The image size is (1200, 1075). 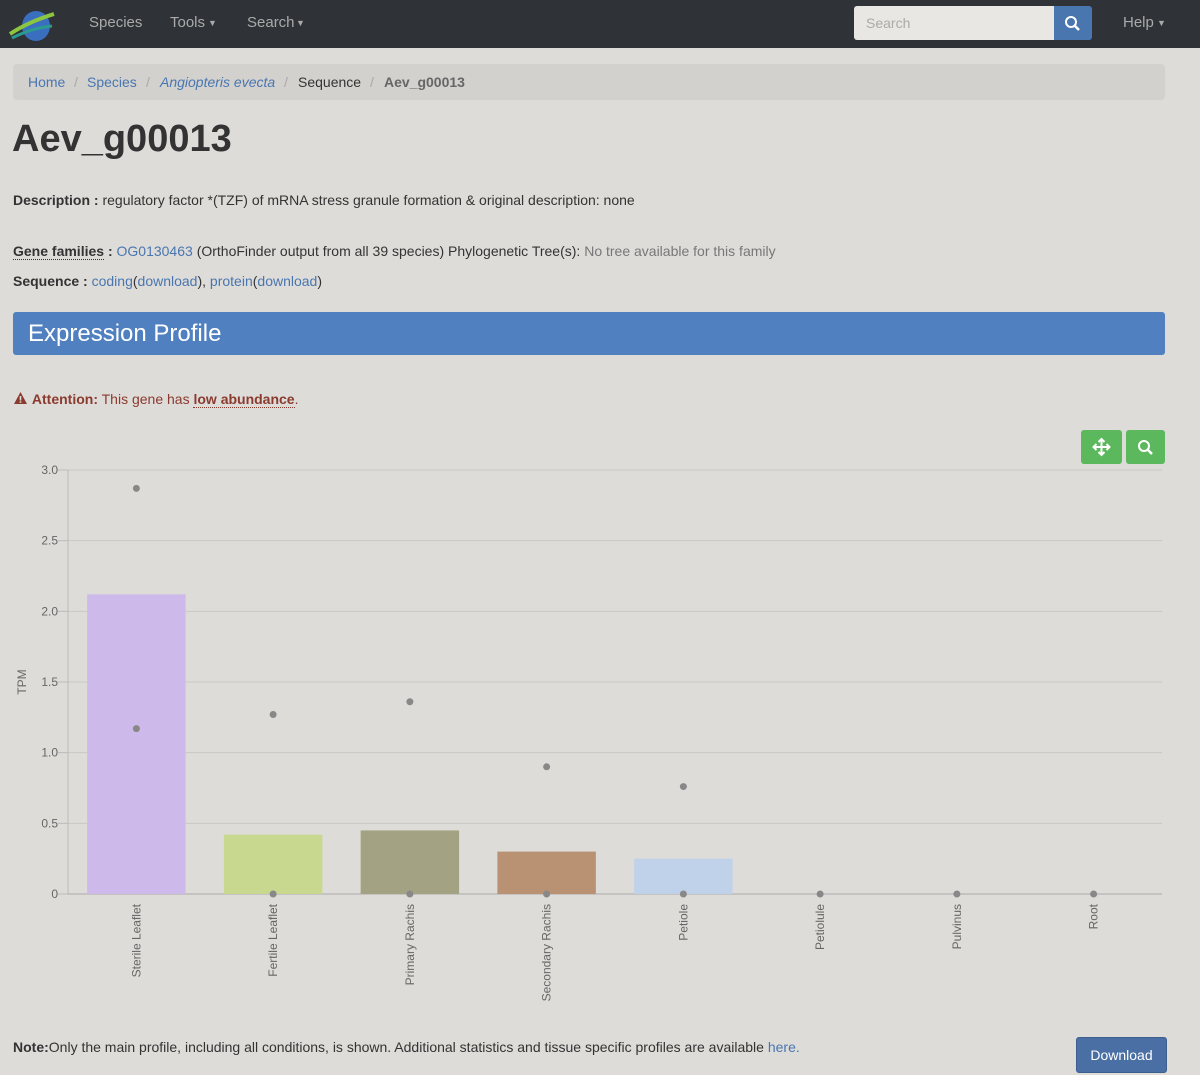 What do you see at coordinates (820, 927) in the screenshot?
I see `x-tick-label: Petiolule` at bounding box center [820, 927].